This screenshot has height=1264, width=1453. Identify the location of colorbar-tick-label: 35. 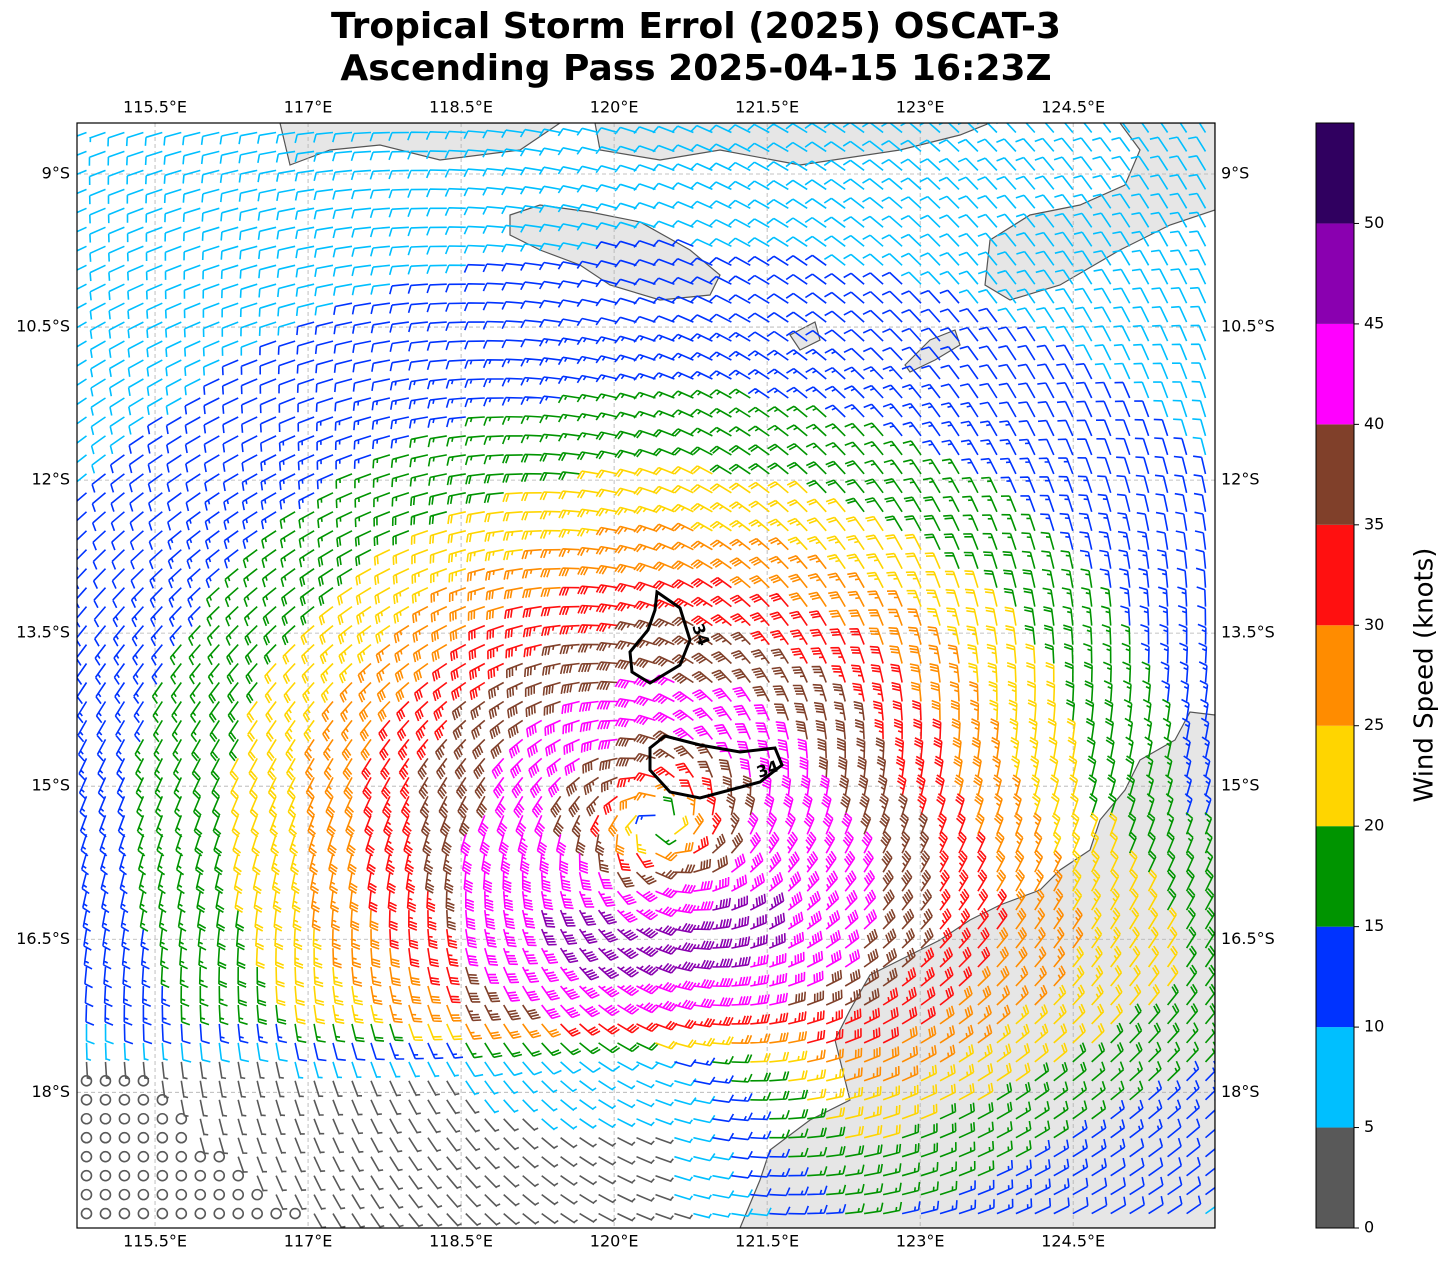
(1374, 523).